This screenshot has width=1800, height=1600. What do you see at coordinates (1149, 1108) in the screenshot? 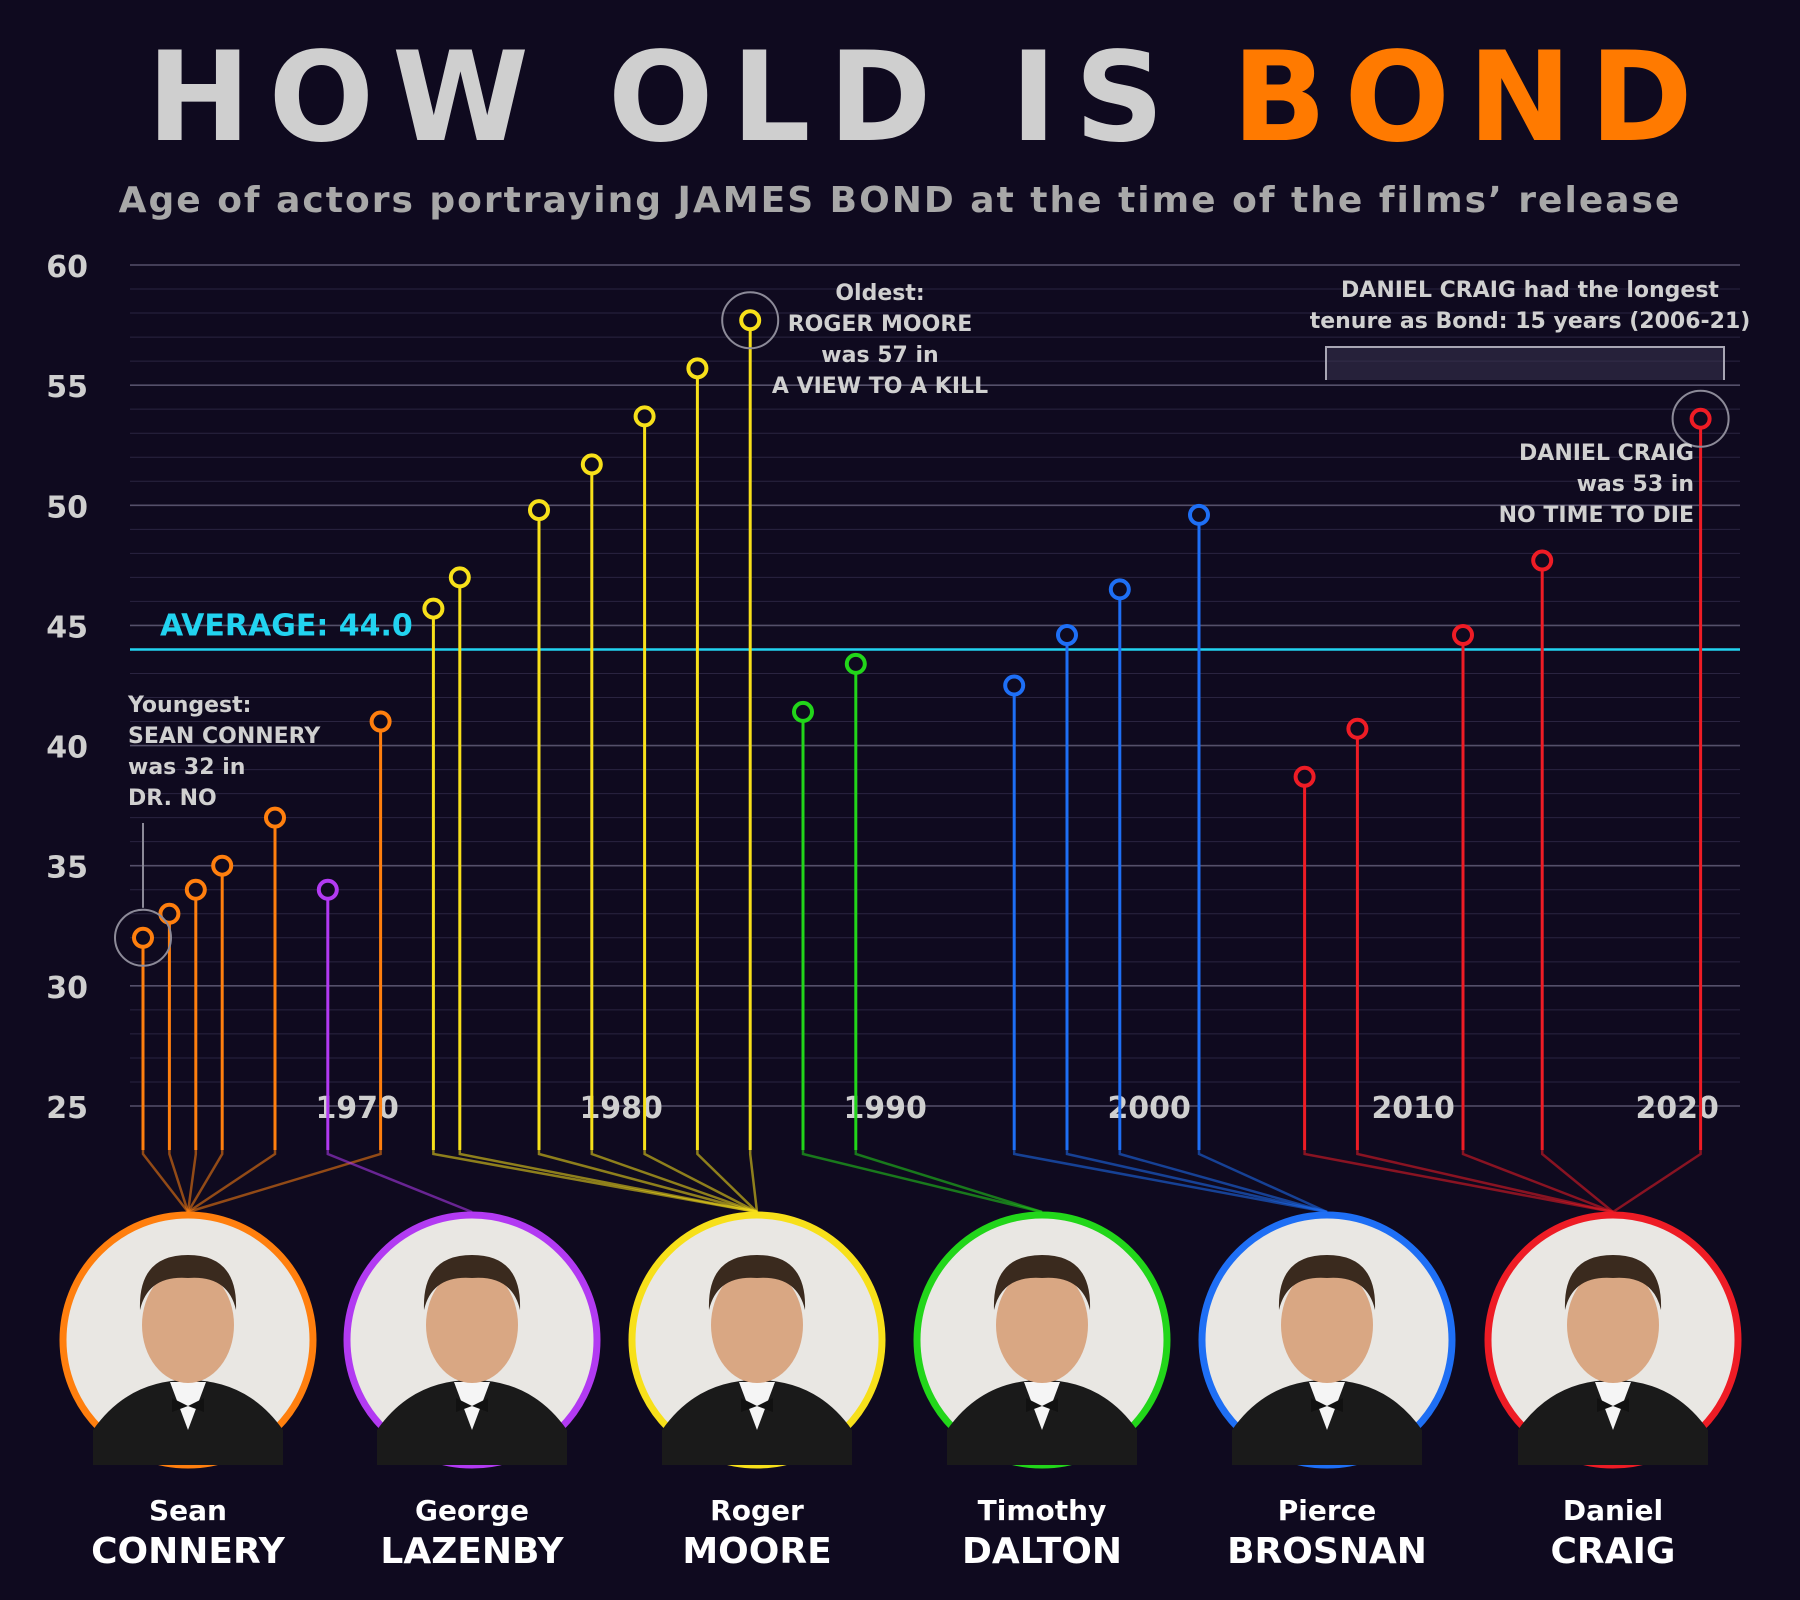
I see `x-tick-label: 2000` at bounding box center [1149, 1108].